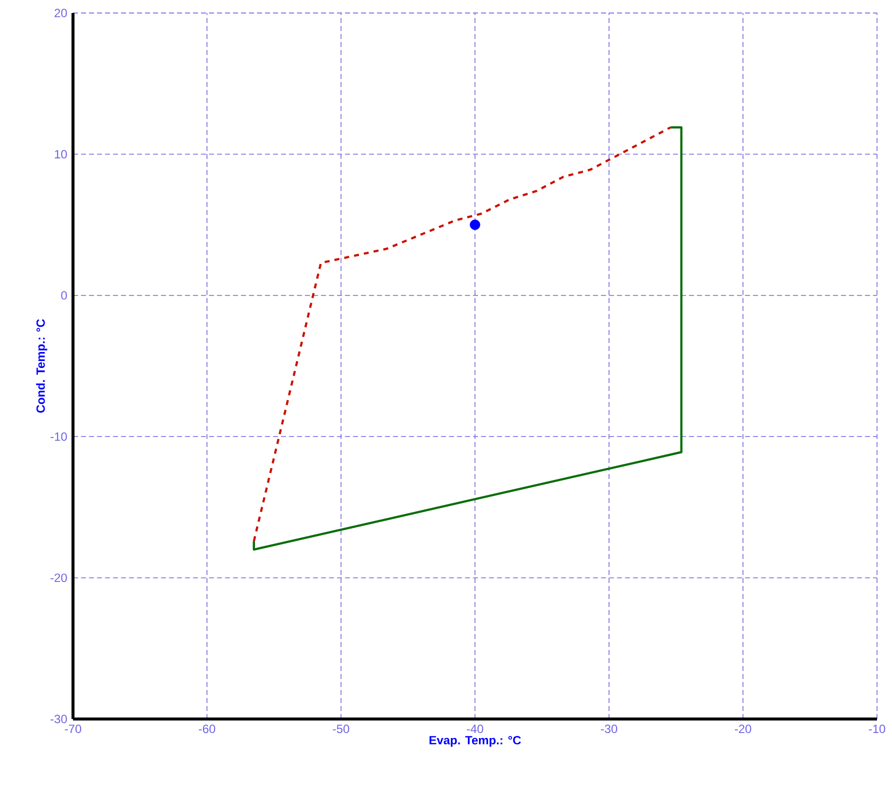 The image size is (892, 789). What do you see at coordinates (475, 741) in the screenshot?
I see `x-axis-title: Evap. Temp.: °C` at bounding box center [475, 741].